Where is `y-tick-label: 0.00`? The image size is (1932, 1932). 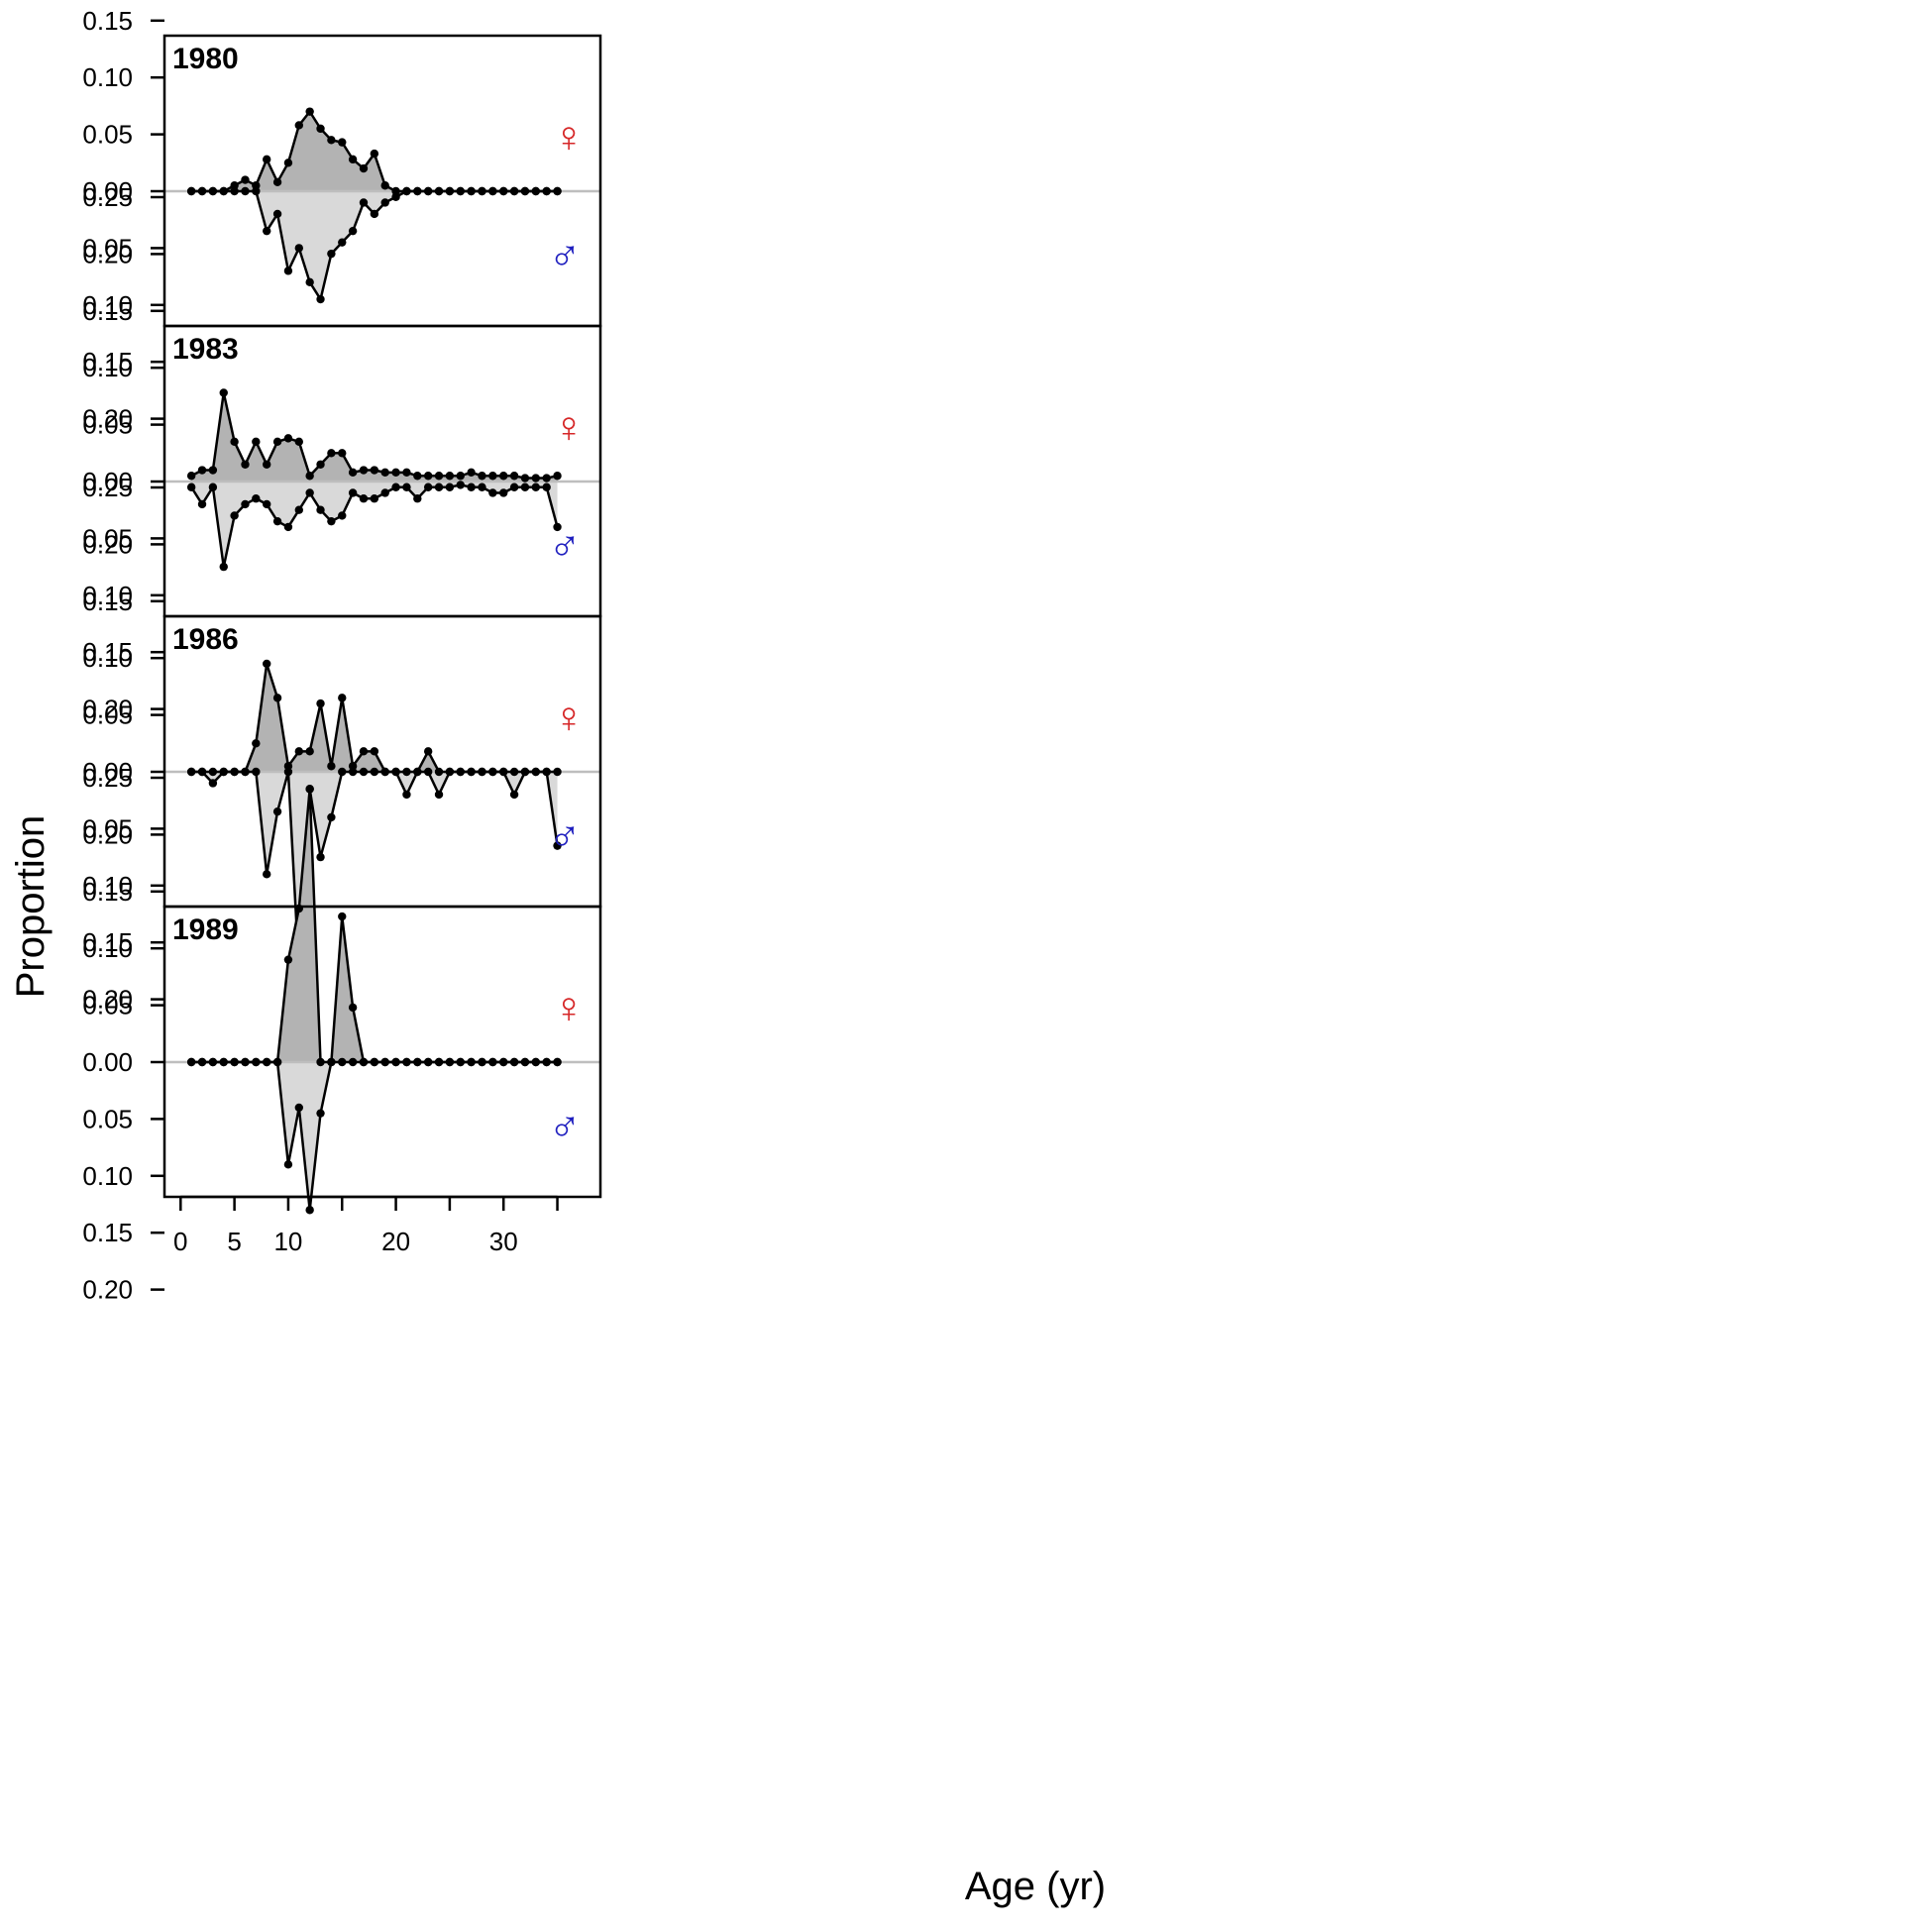
y-tick-label: 0.00 is located at coordinates (107, 1062).